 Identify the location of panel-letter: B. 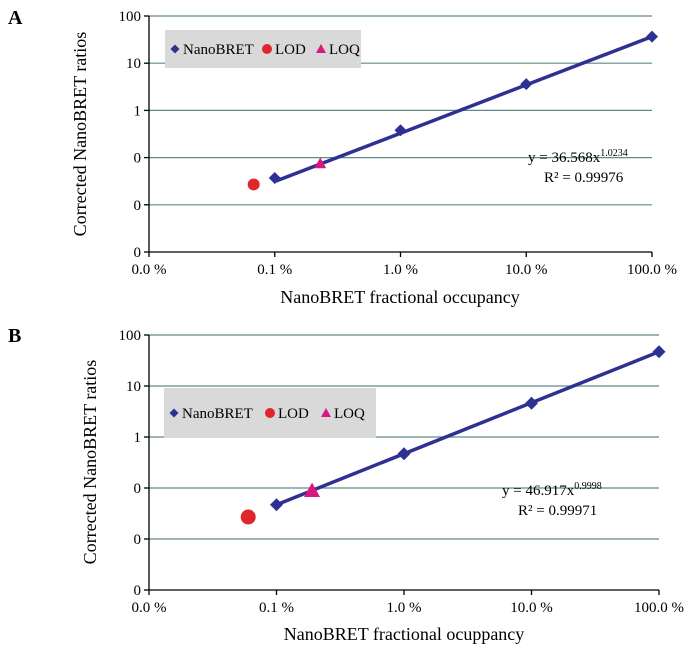
(14, 336).